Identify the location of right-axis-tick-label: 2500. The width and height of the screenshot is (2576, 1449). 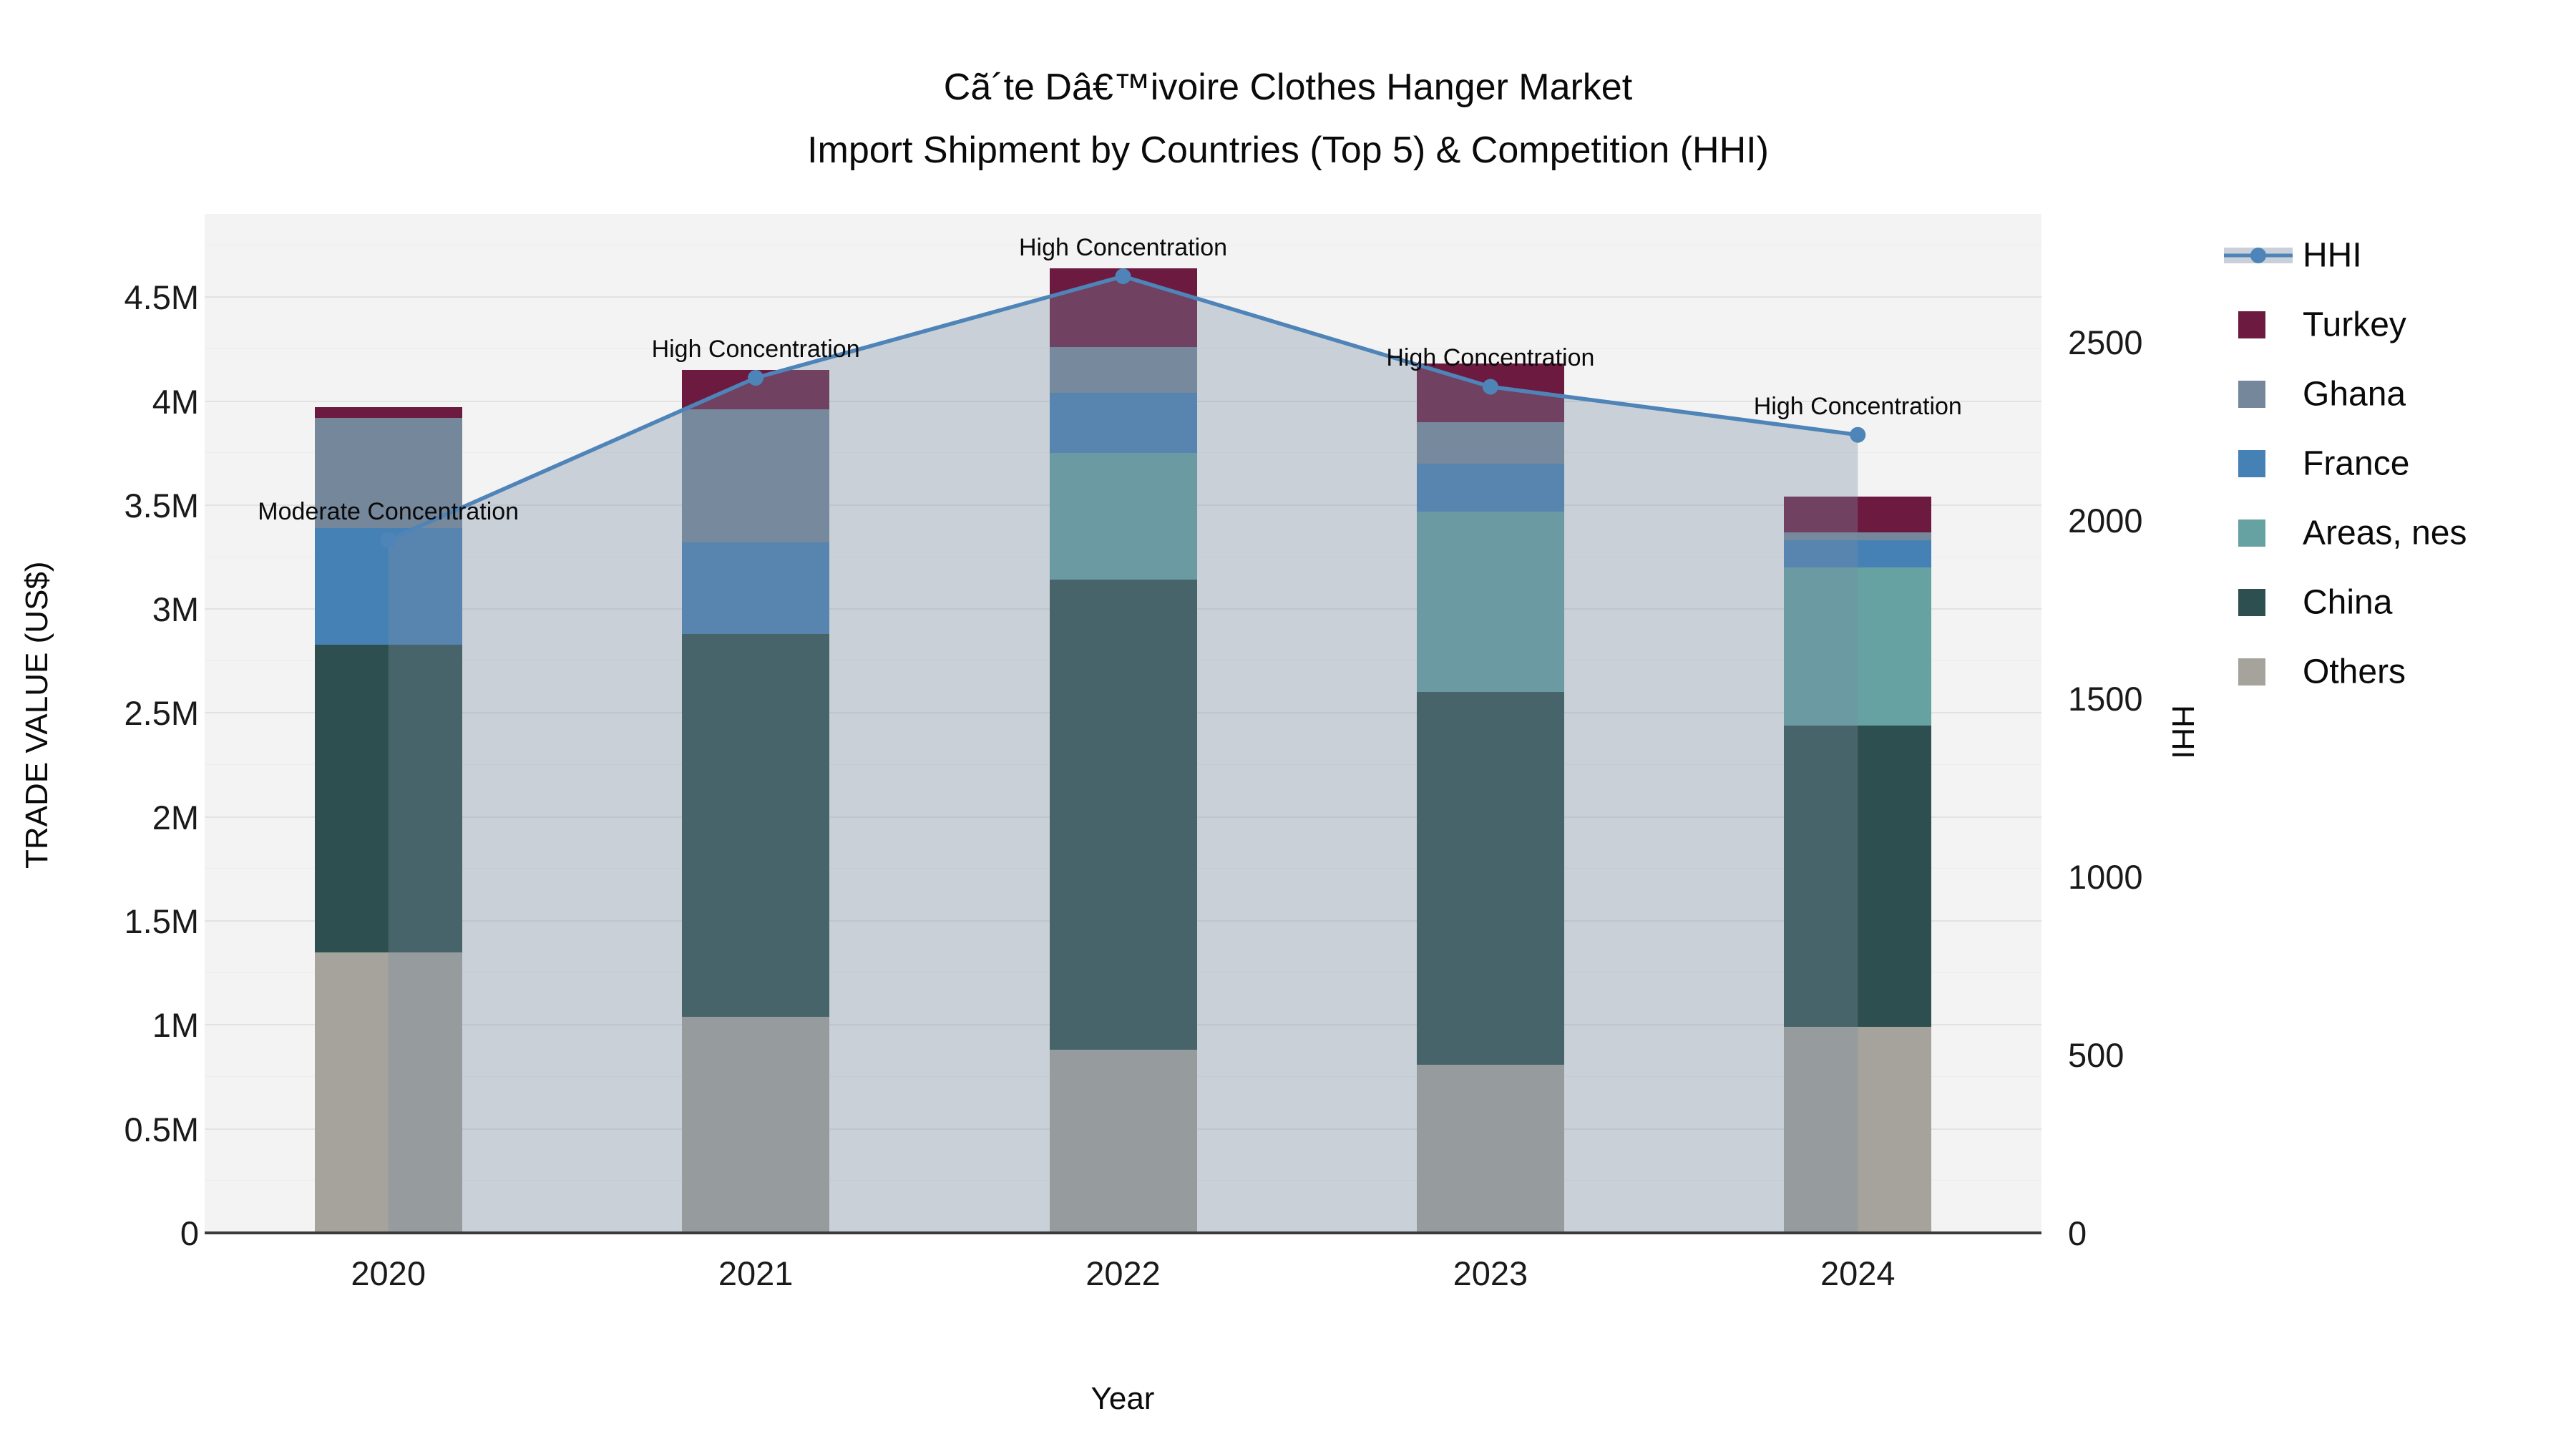
(2105, 342).